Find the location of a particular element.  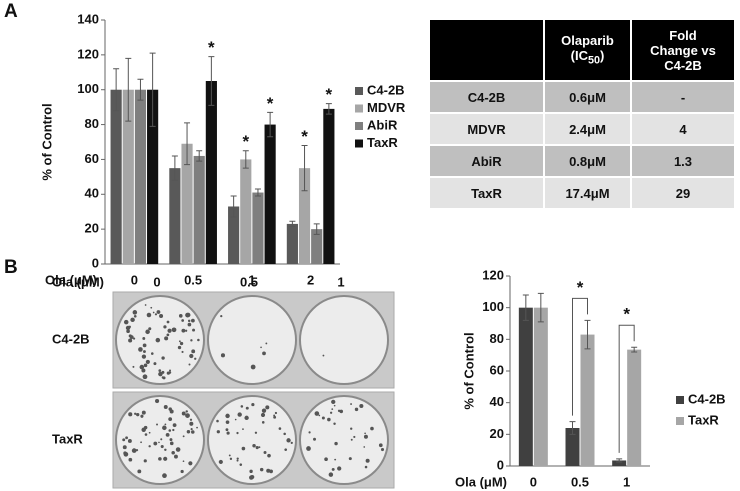

table-cell: 17.4μM is located at coordinates (587, 193).